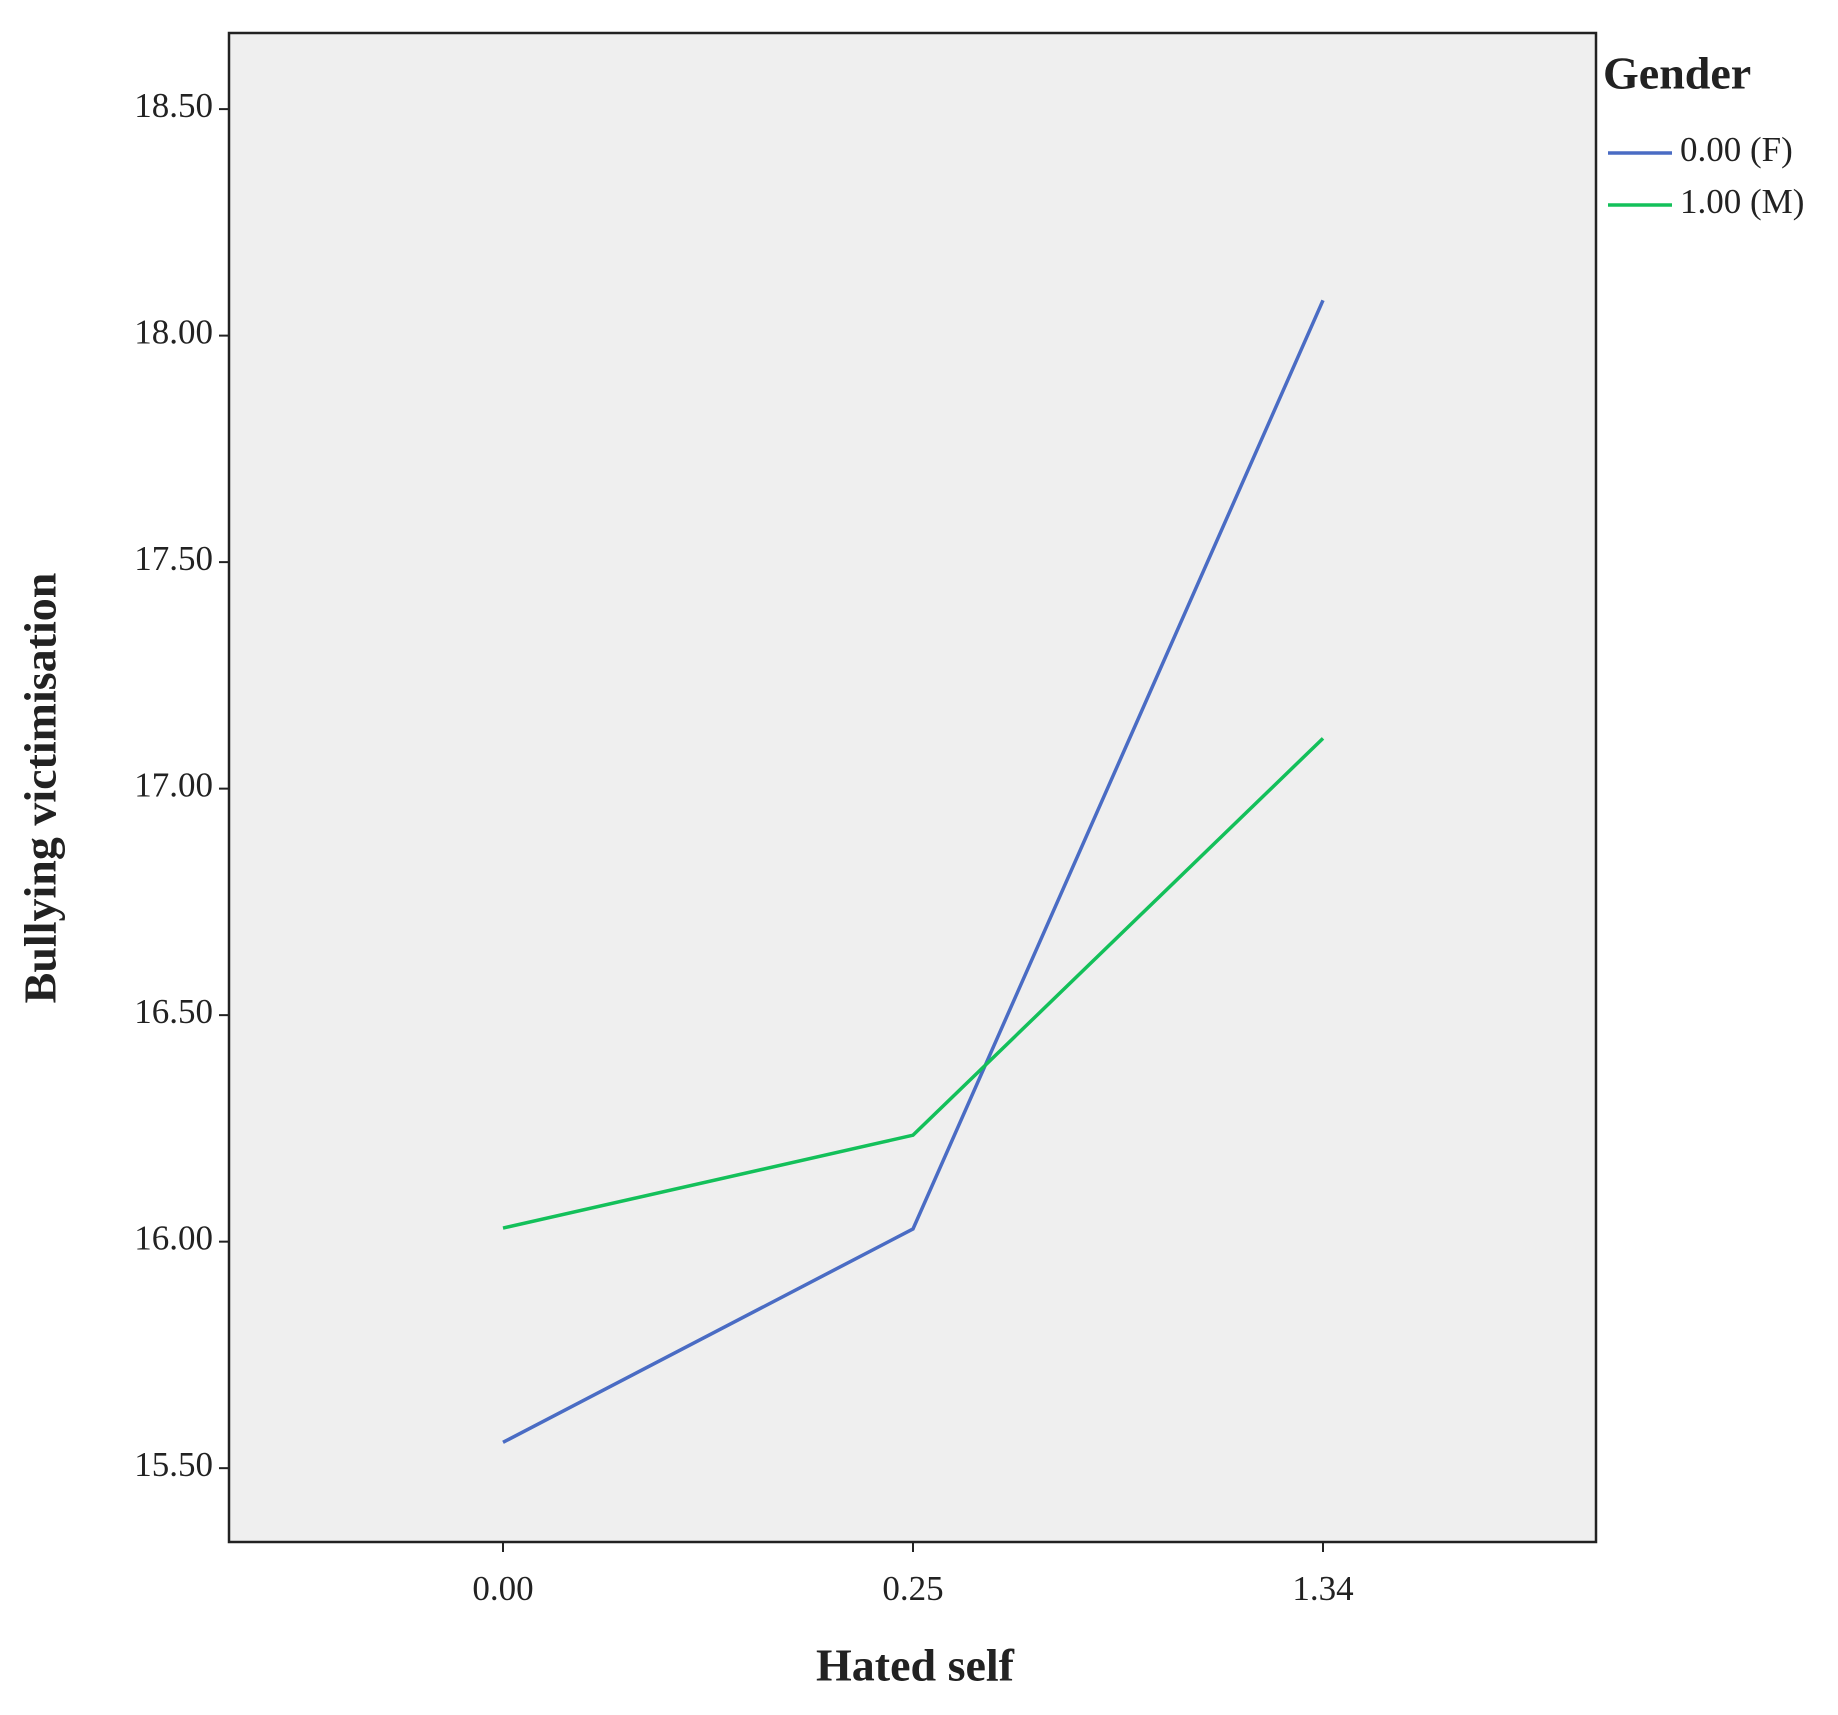 The image size is (1838, 1715). I want to click on y-tick-label: 17.50, so click(173, 558).